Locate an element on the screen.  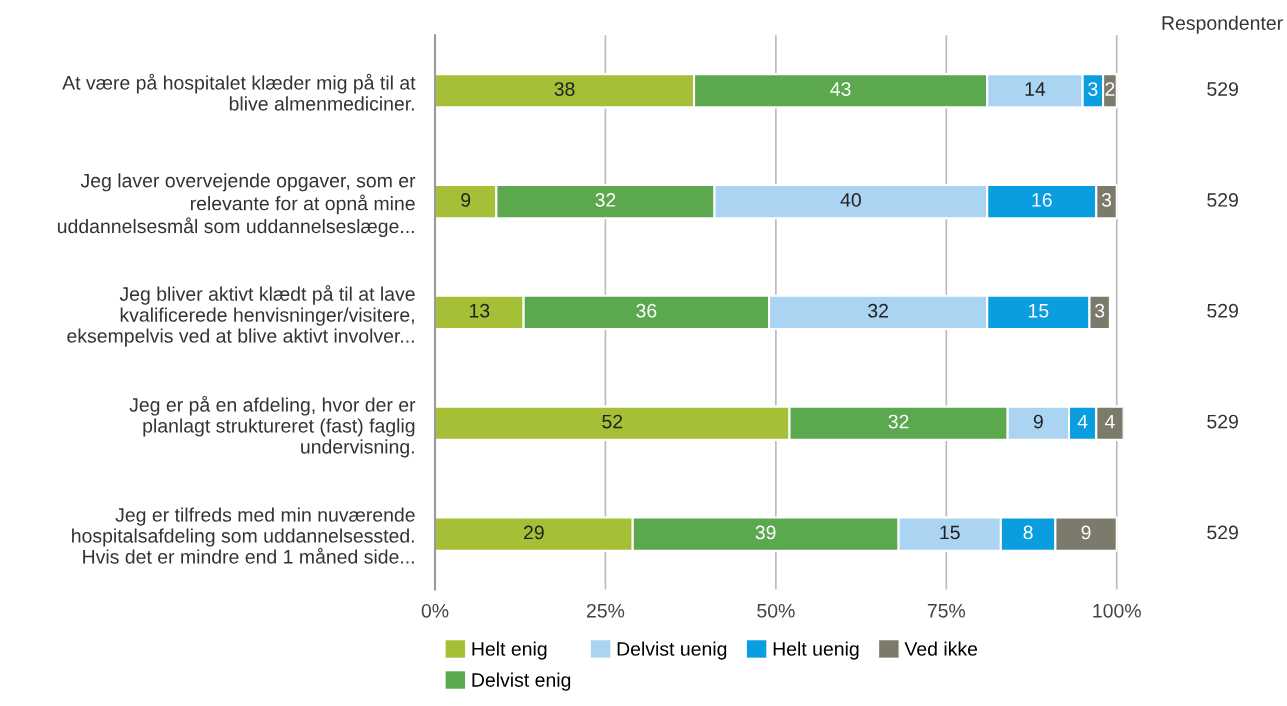
x-tick-label: 100% is located at coordinates (1117, 610).